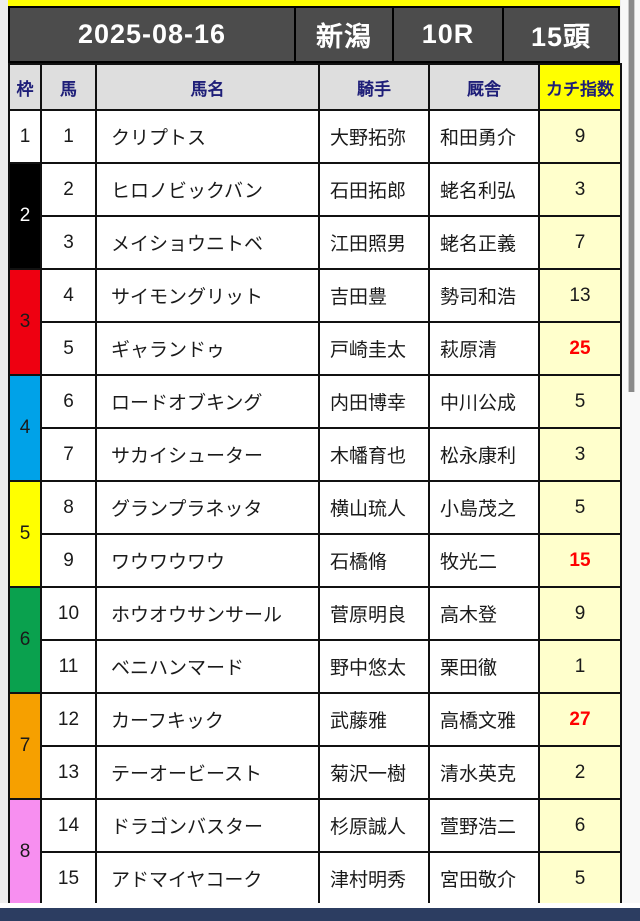 Image resolution: width=640 pixels, height=921 pixels. What do you see at coordinates (374, 242) in the screenshot?
I see `jockey-cell: 江田照男` at bounding box center [374, 242].